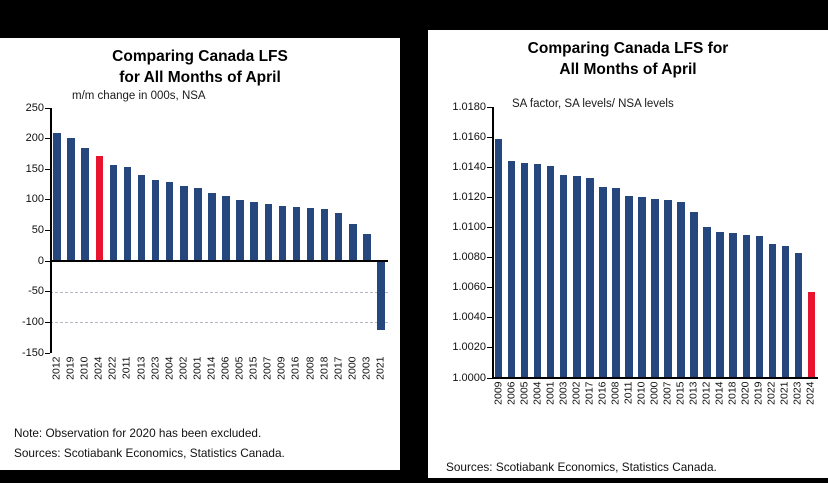 The height and width of the screenshot is (483, 828). I want to click on y-axis-tick-label: 1.0120, so click(469, 196).